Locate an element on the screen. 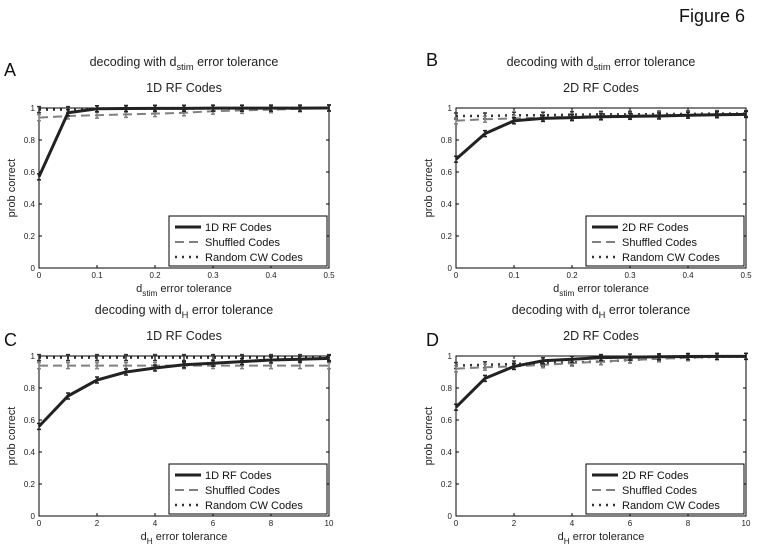  panel-letter: D is located at coordinates (432, 340).